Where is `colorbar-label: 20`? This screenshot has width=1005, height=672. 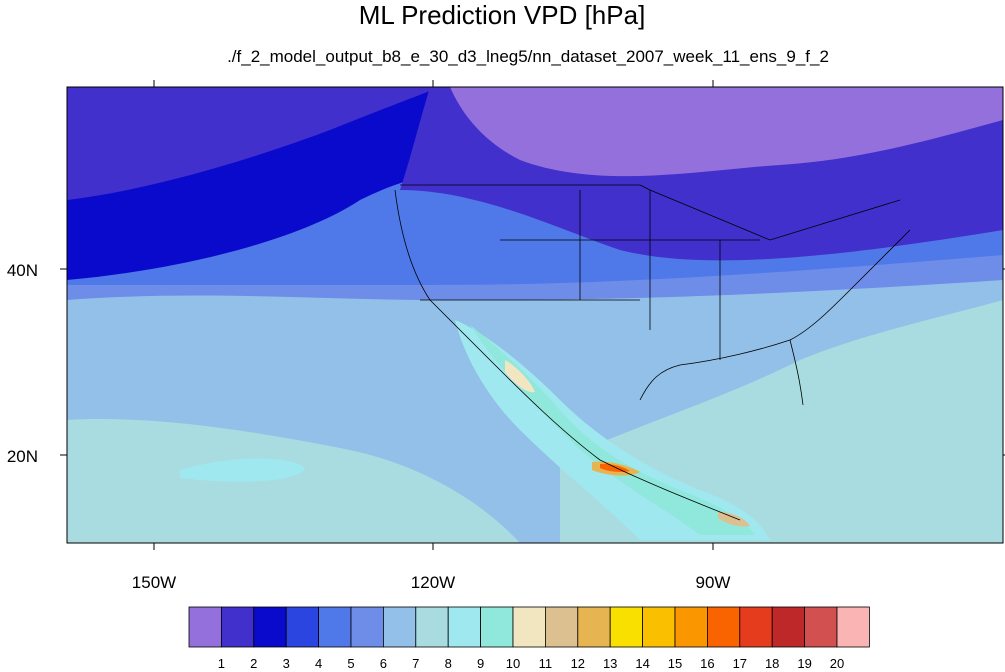 colorbar-label: 20 is located at coordinates (837, 663).